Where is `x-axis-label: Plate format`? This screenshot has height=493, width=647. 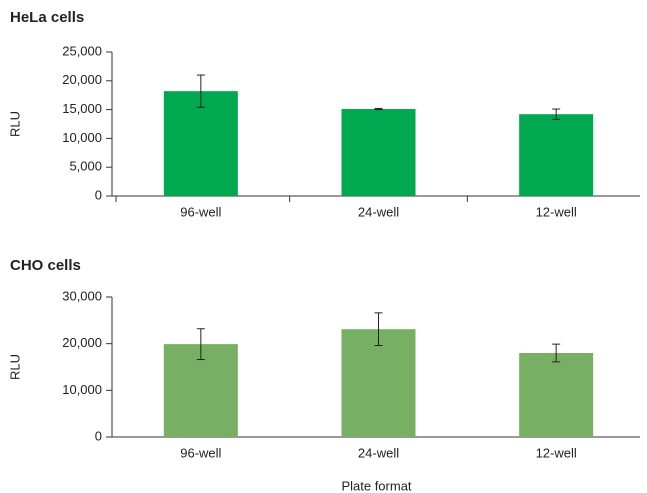
x-axis-label: Plate format is located at coordinates (376, 485).